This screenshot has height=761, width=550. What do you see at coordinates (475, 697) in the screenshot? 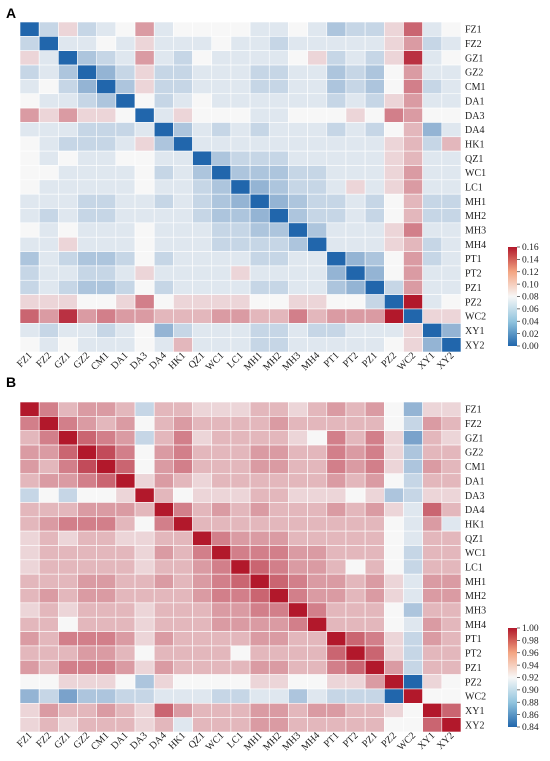
I see `row-label: WC2` at bounding box center [475, 697].